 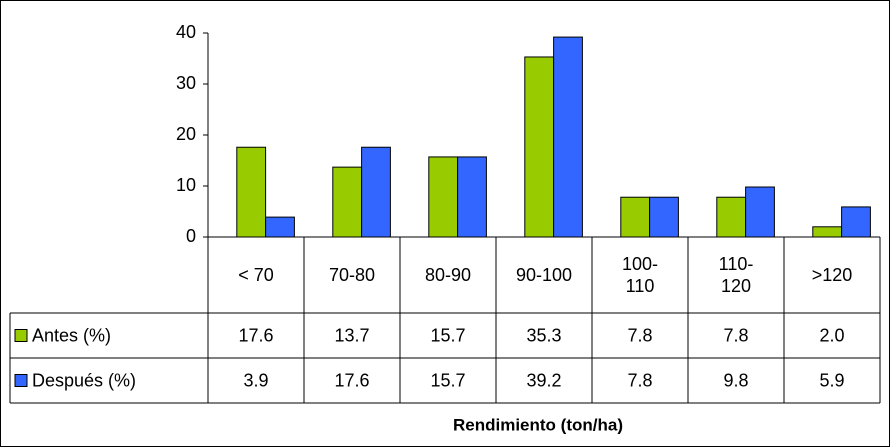 What do you see at coordinates (186, 32) in the screenshot?
I see `y-tick-label: 40` at bounding box center [186, 32].